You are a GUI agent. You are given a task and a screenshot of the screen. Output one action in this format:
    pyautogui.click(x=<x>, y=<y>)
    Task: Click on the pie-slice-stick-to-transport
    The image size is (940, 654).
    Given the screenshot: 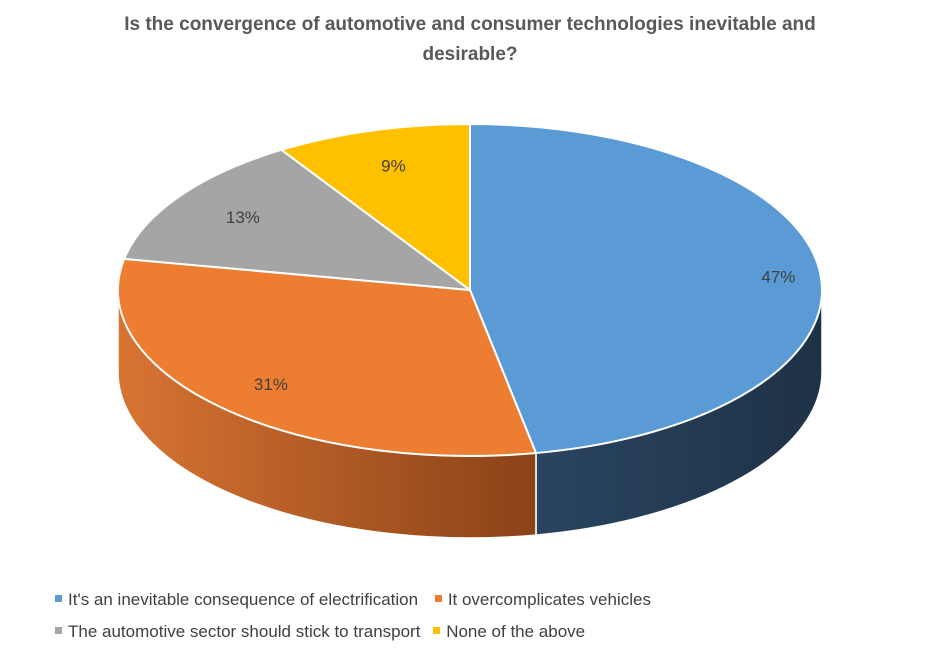 What is the action you would take?
    pyautogui.click(x=297, y=219)
    